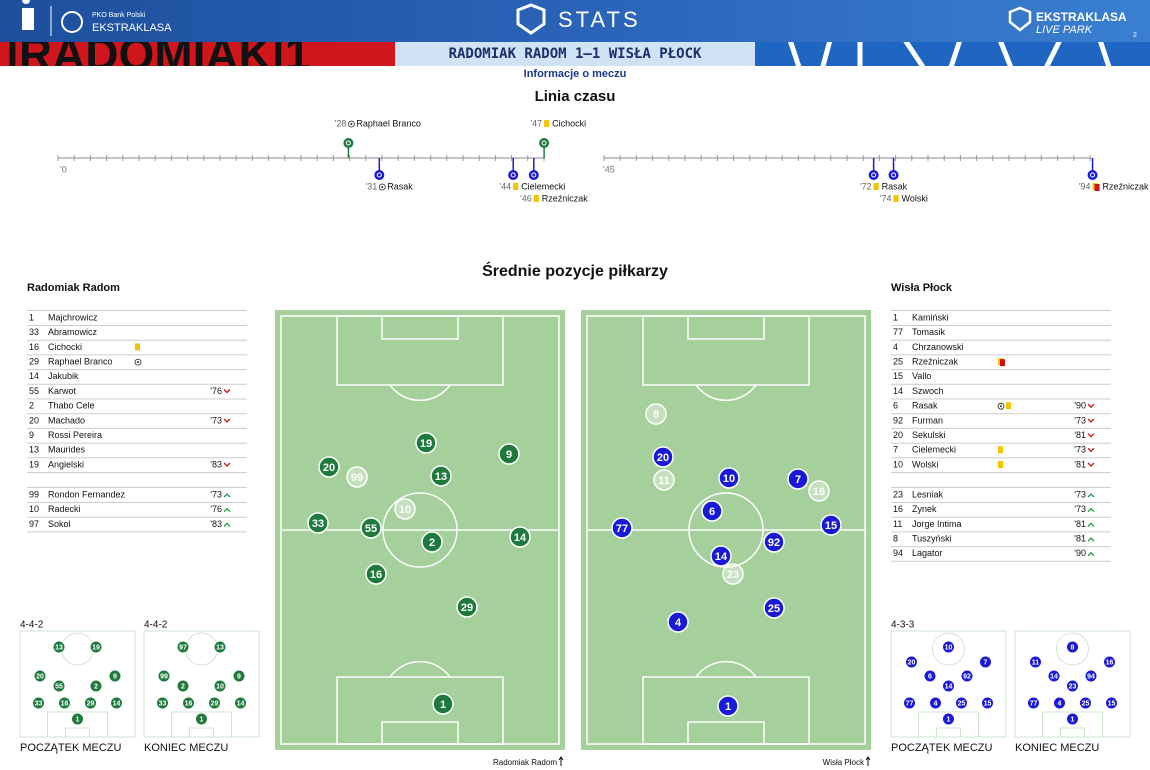  I want to click on mini-player-number: 7, so click(986, 662).